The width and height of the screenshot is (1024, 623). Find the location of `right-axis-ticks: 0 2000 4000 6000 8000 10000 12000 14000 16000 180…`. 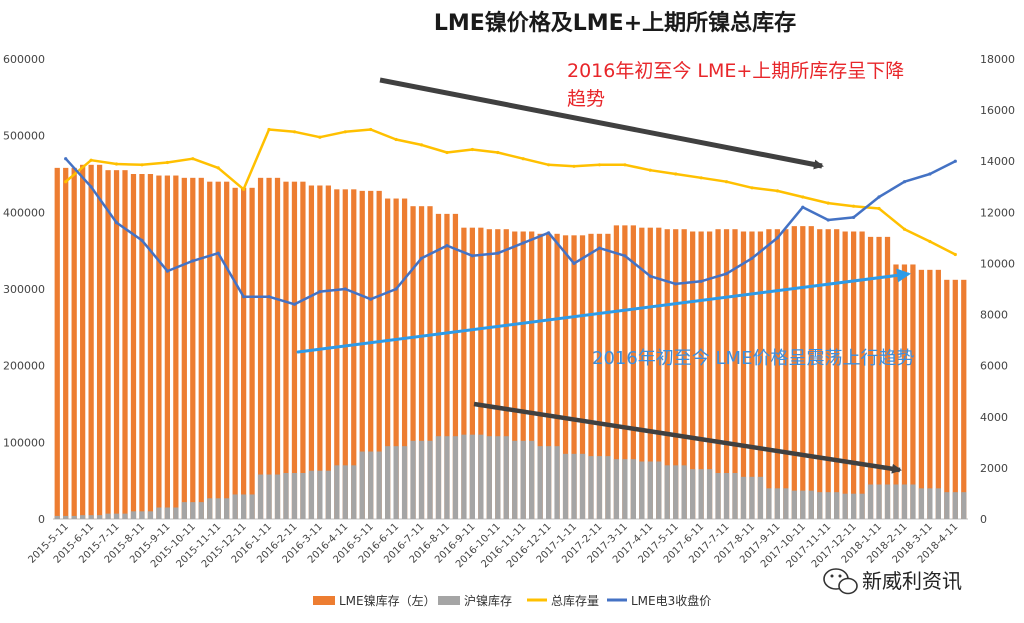

right-axis-ticks: 0 2000 4000 6000 8000 10000 12000 14000 16000 180… is located at coordinates (997, 289).